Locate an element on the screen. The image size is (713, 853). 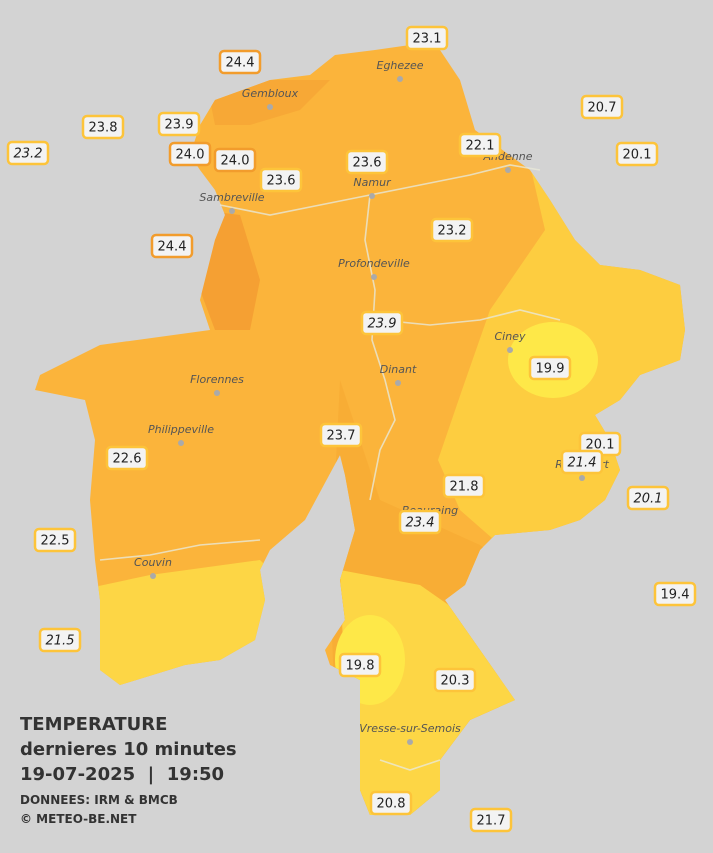
station-value: 19.4 is located at coordinates (675, 595).